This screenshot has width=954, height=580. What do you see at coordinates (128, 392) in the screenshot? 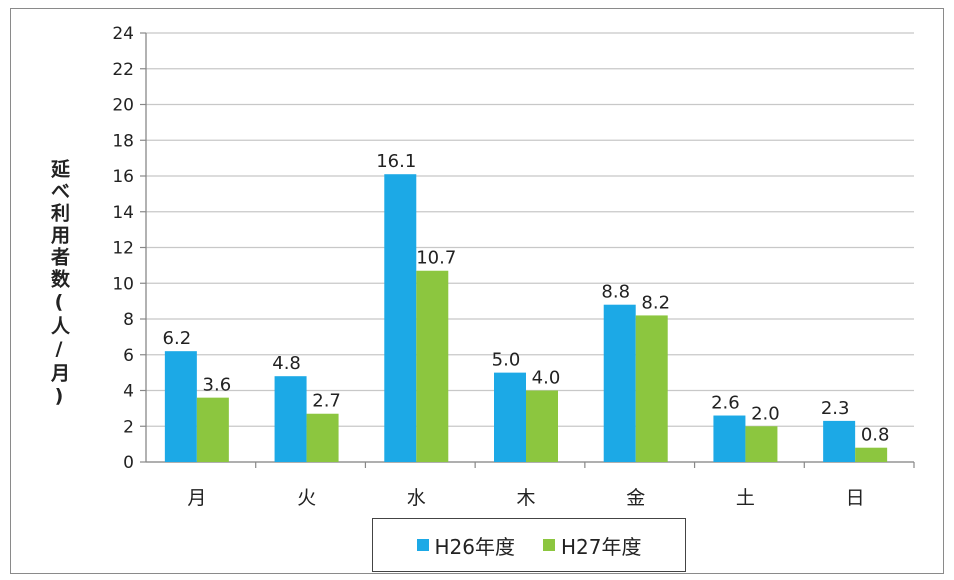
I see `y-tick-label: 4` at bounding box center [128, 392].